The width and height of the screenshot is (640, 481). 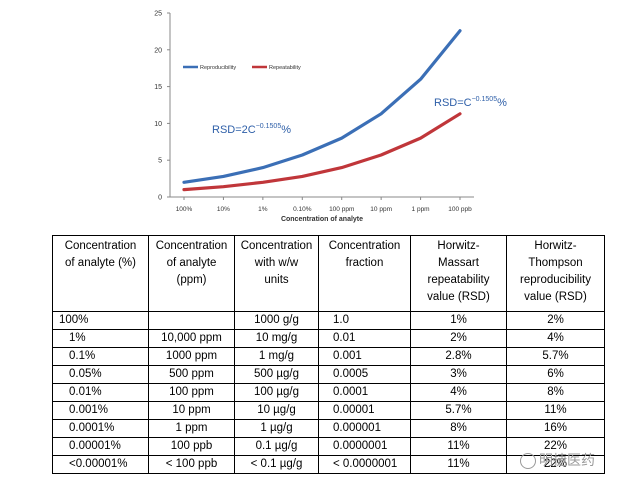 I want to click on table-cell: 0.0001%, so click(x=100, y=428).